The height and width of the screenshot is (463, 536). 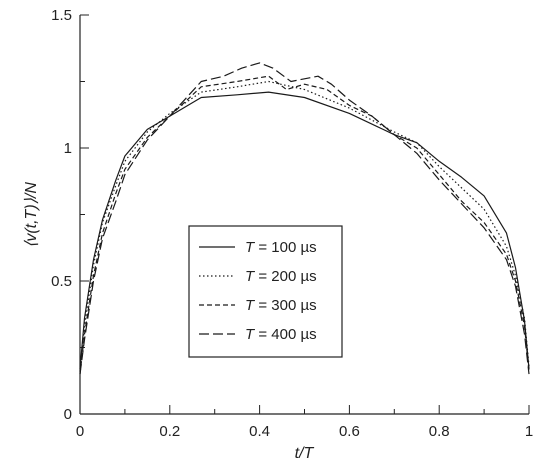 I want to click on legend-label-3: T = 300 µs, so click(x=281, y=305).